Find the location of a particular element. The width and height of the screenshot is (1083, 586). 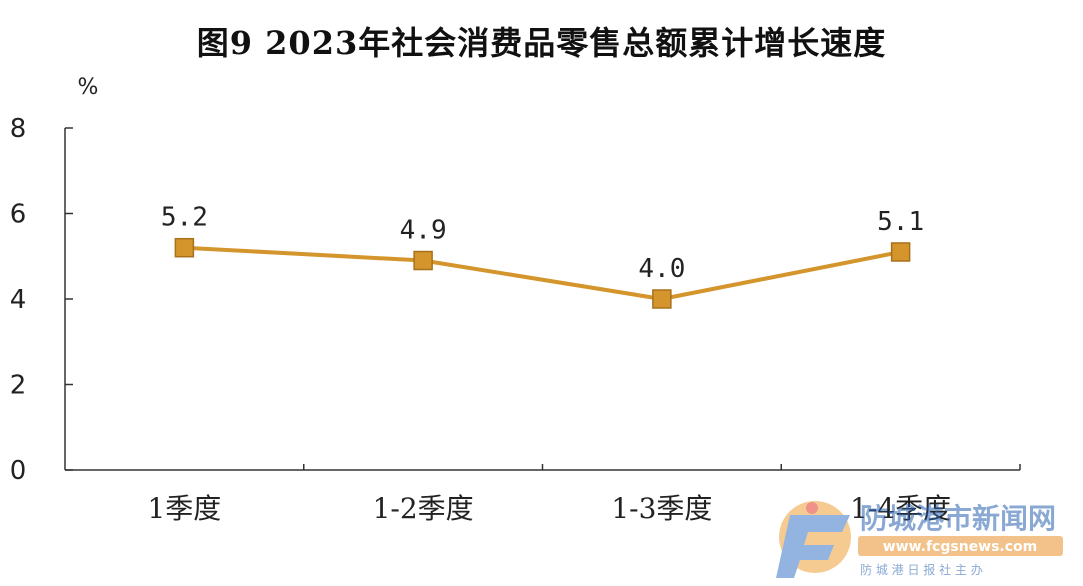

chart-title: 图9 2023年社会消费品零售总额累计增长速度 is located at coordinates (541, 43).